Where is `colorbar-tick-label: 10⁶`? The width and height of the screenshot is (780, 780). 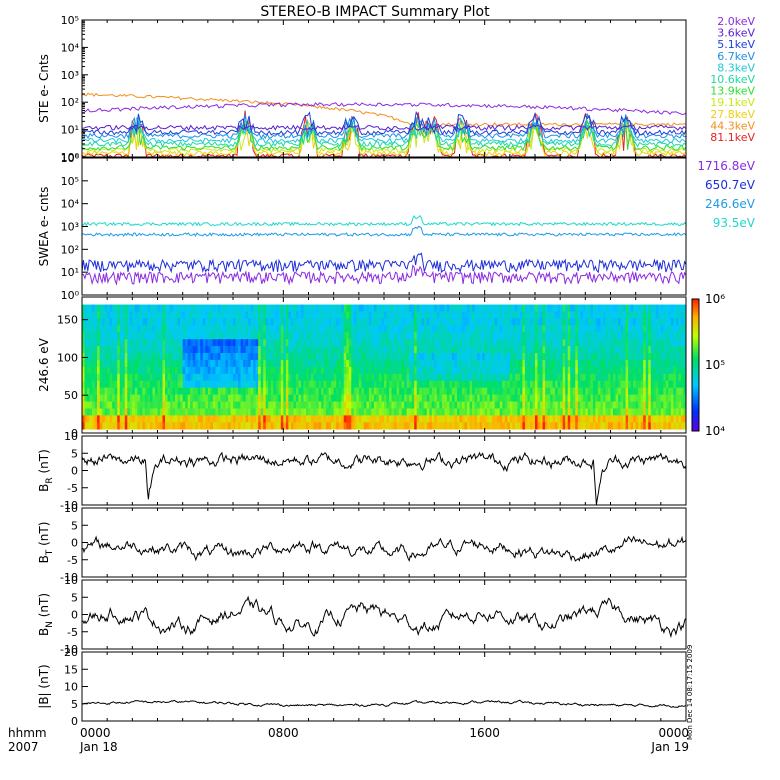 colorbar-tick-label: 10⁶ is located at coordinates (715, 299).